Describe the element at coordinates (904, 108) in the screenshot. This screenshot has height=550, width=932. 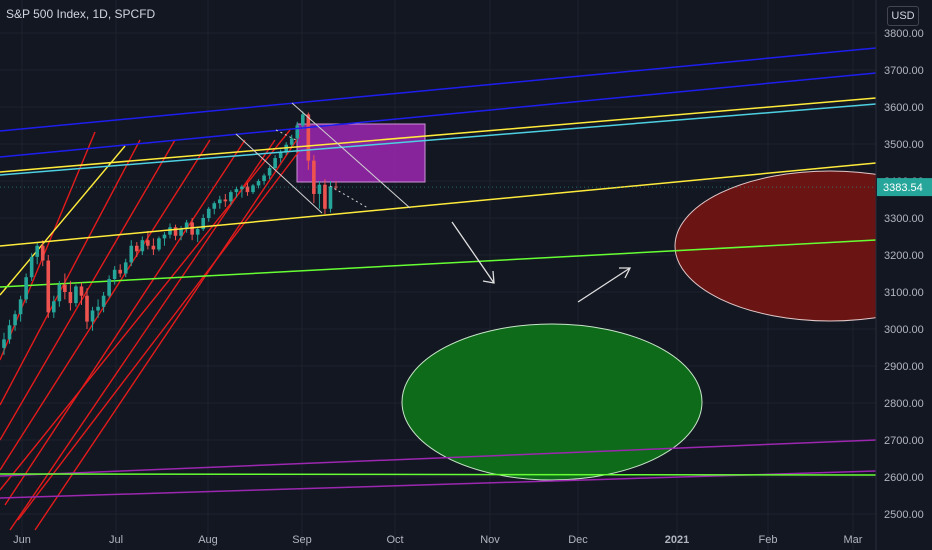
I see `y-tick-label: 3600.00` at that location.